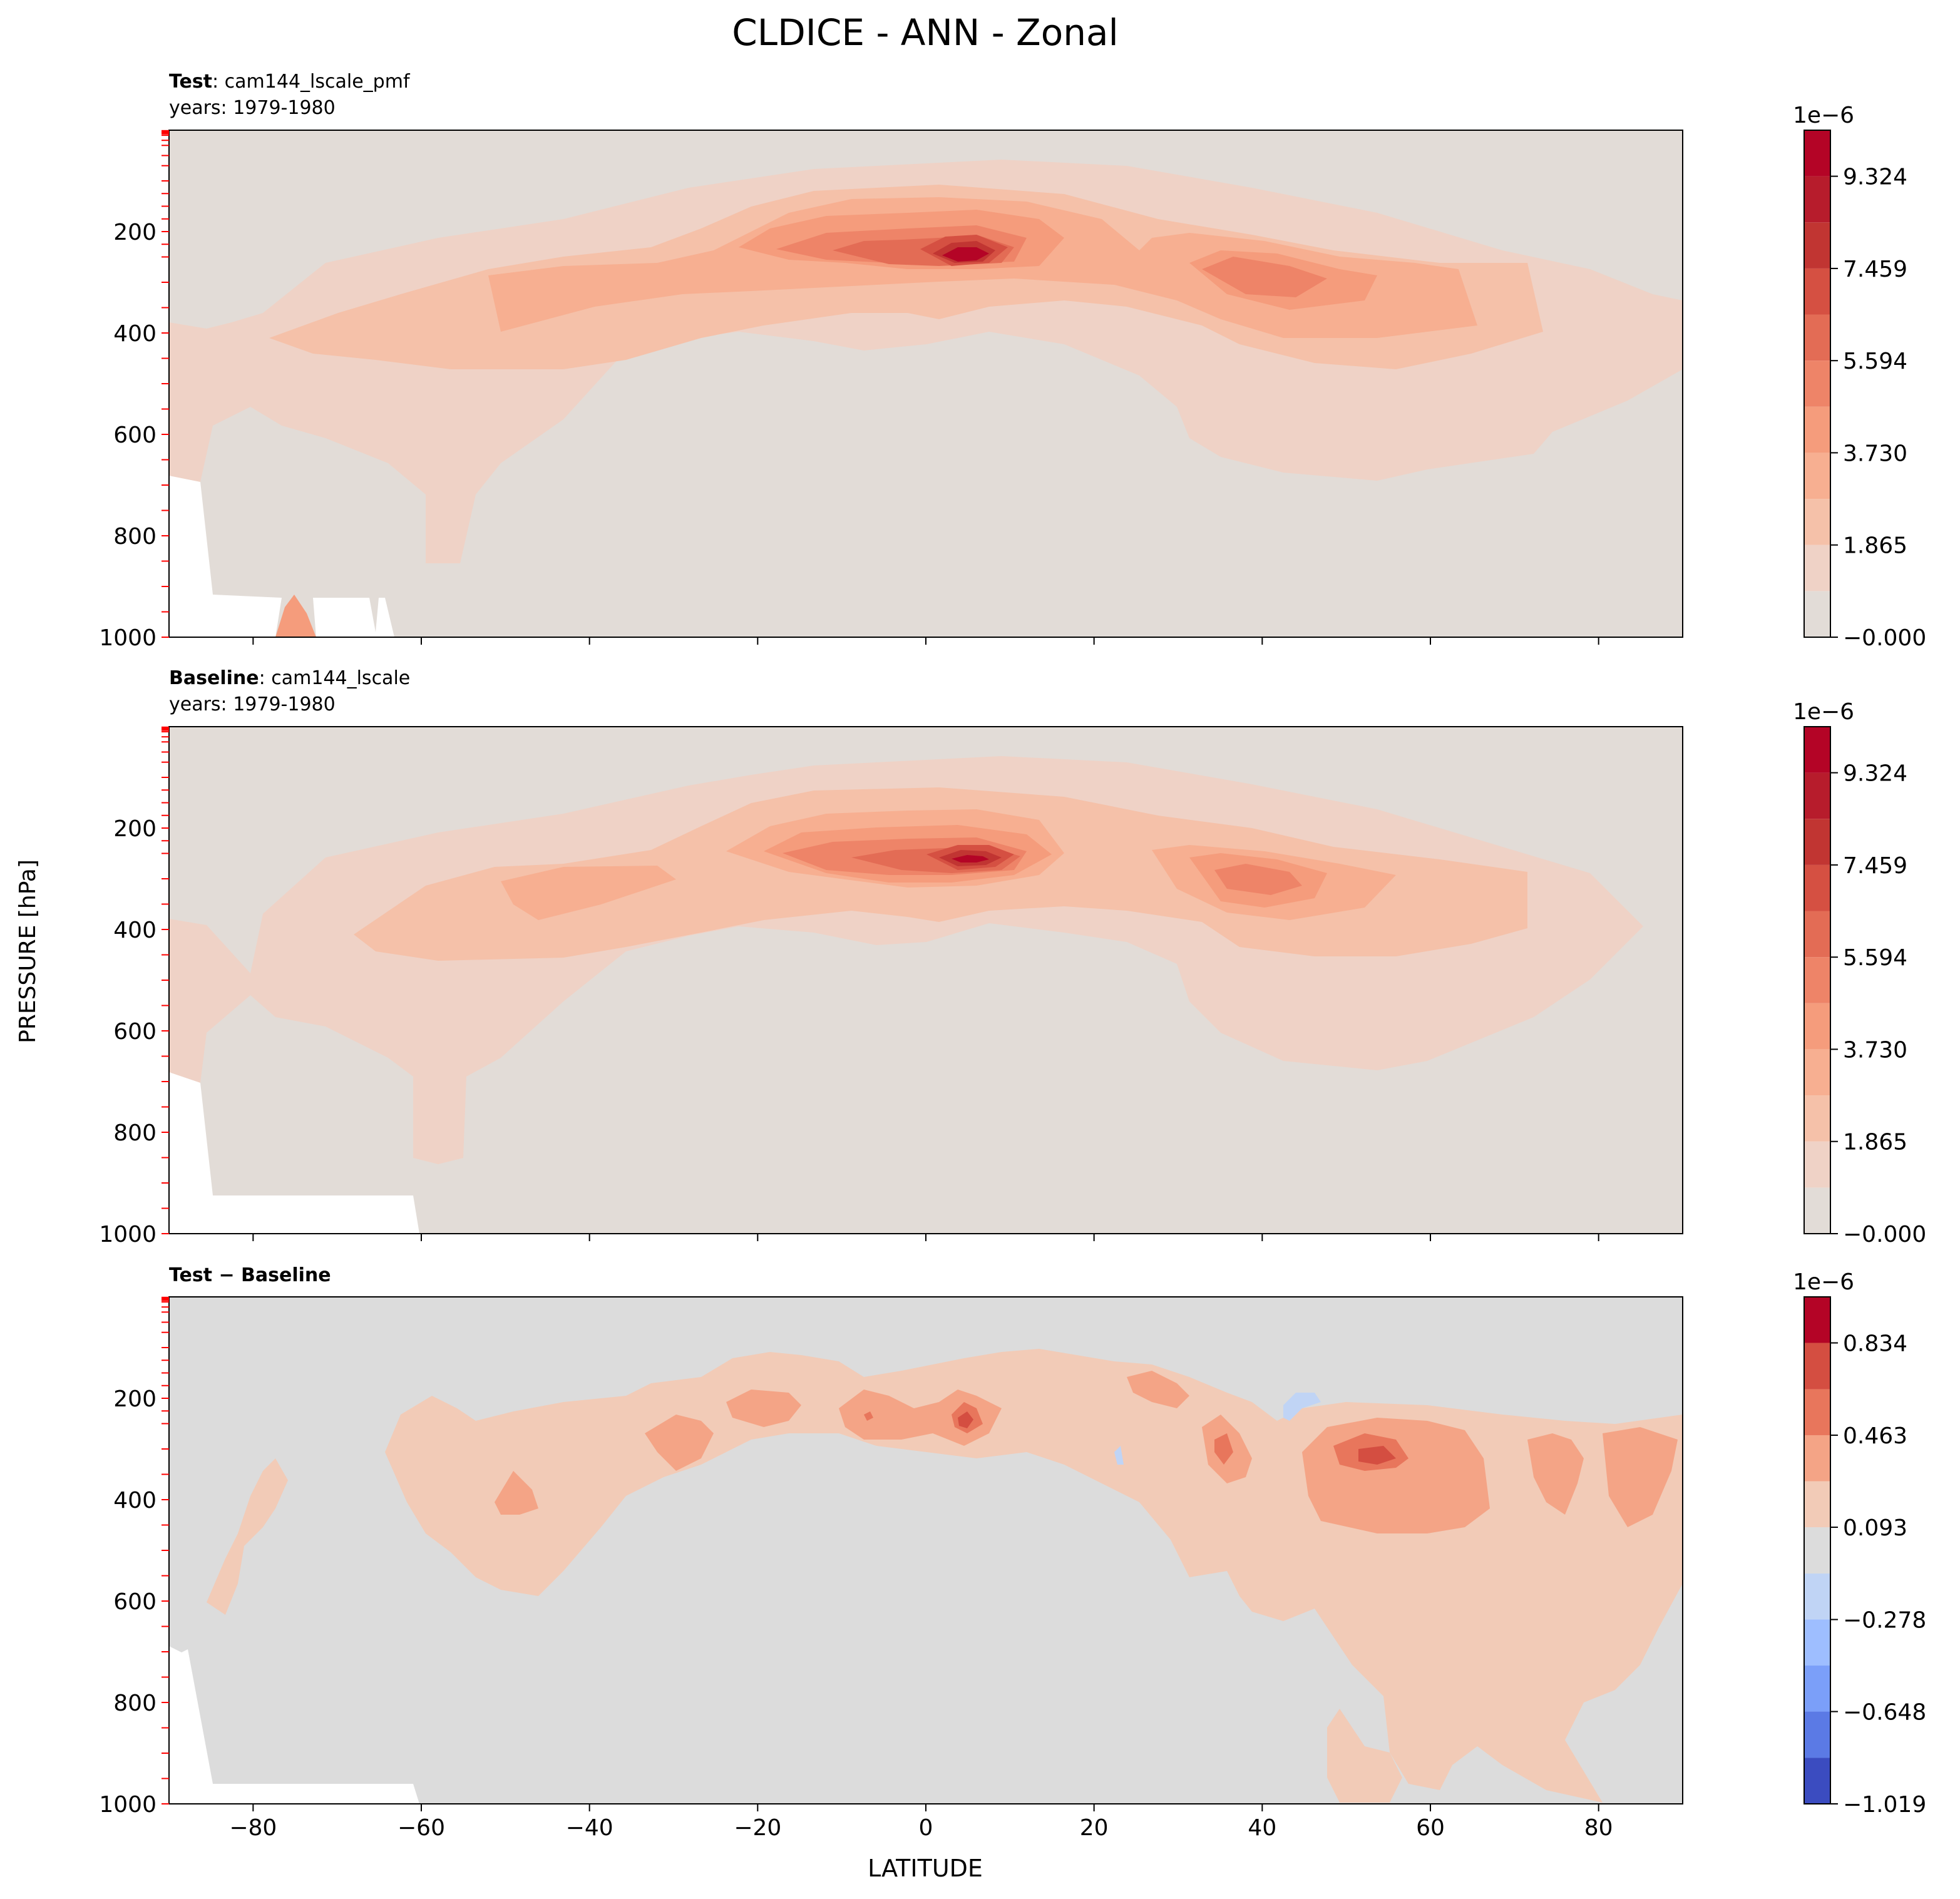  What do you see at coordinates (589, 1828) in the screenshot?
I see `x-tick-label: −40` at bounding box center [589, 1828].